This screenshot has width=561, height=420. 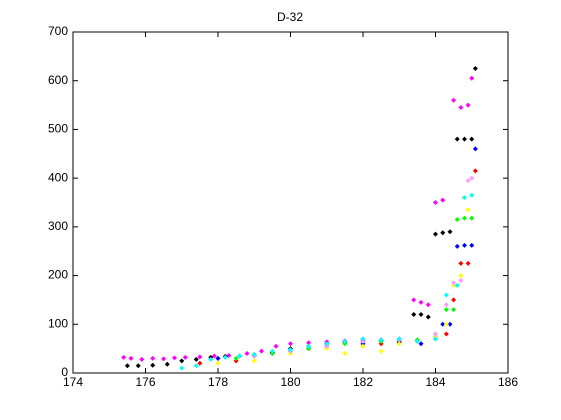 I want to click on chart-title: D-32, so click(x=290, y=17).